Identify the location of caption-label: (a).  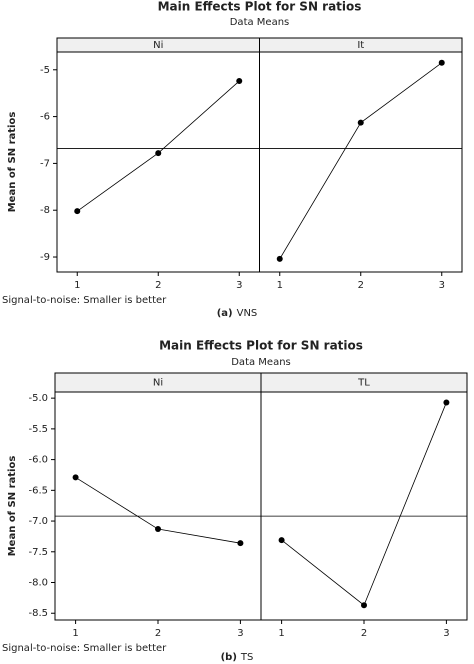
(225, 313).